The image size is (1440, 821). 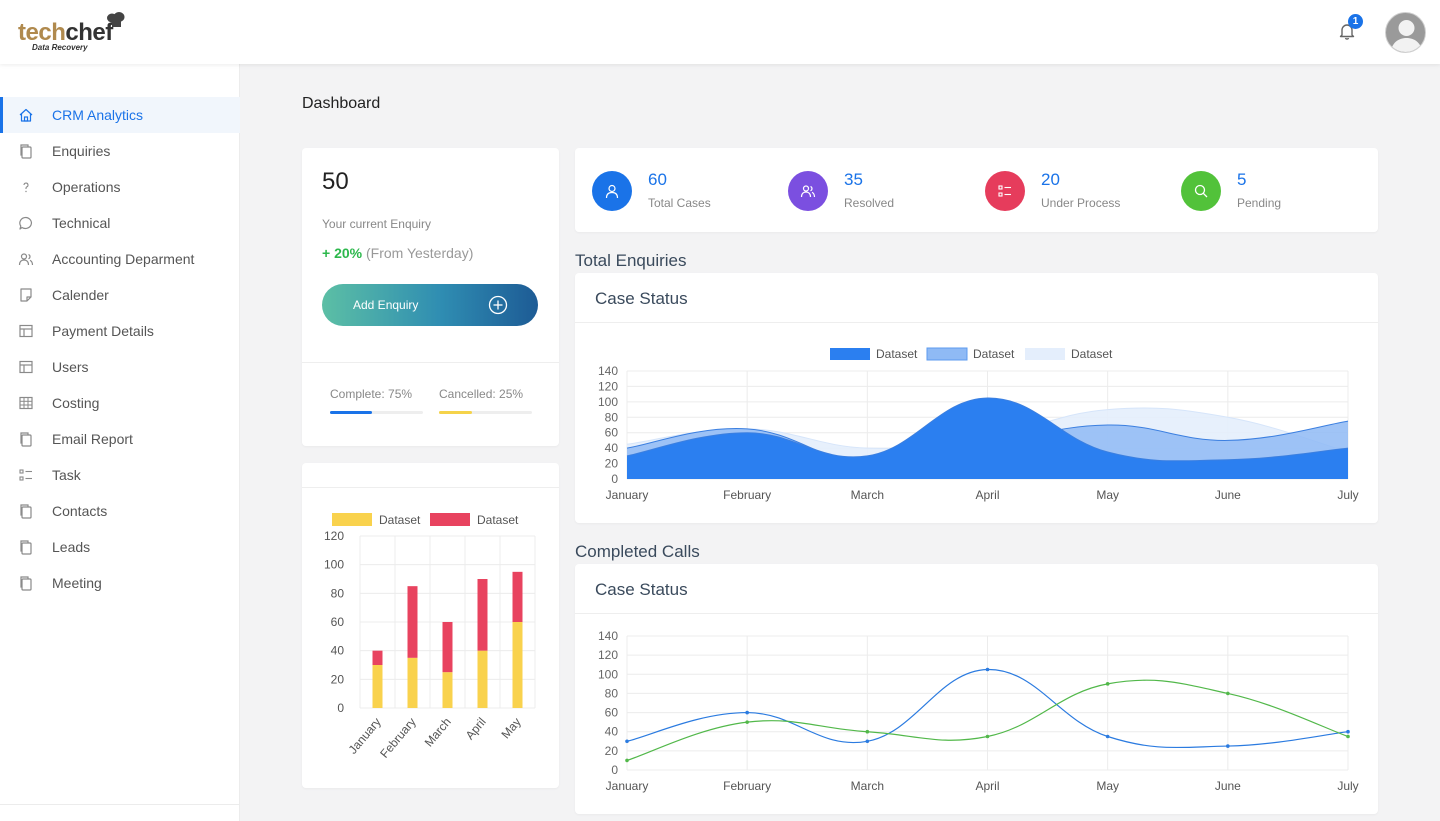 I want to click on stat-icon-circle, so click(x=1201, y=191).